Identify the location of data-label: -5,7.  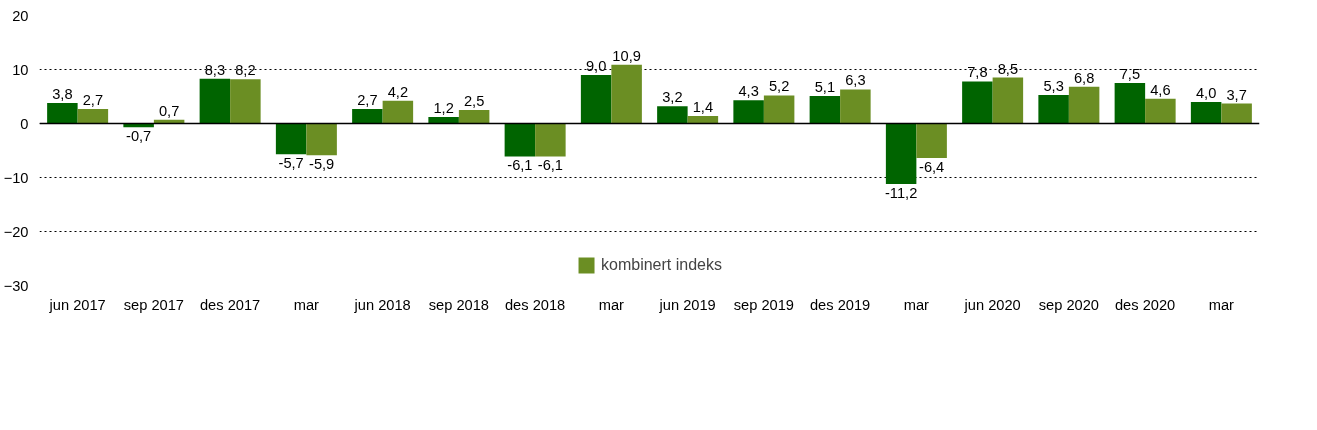
(291, 163).